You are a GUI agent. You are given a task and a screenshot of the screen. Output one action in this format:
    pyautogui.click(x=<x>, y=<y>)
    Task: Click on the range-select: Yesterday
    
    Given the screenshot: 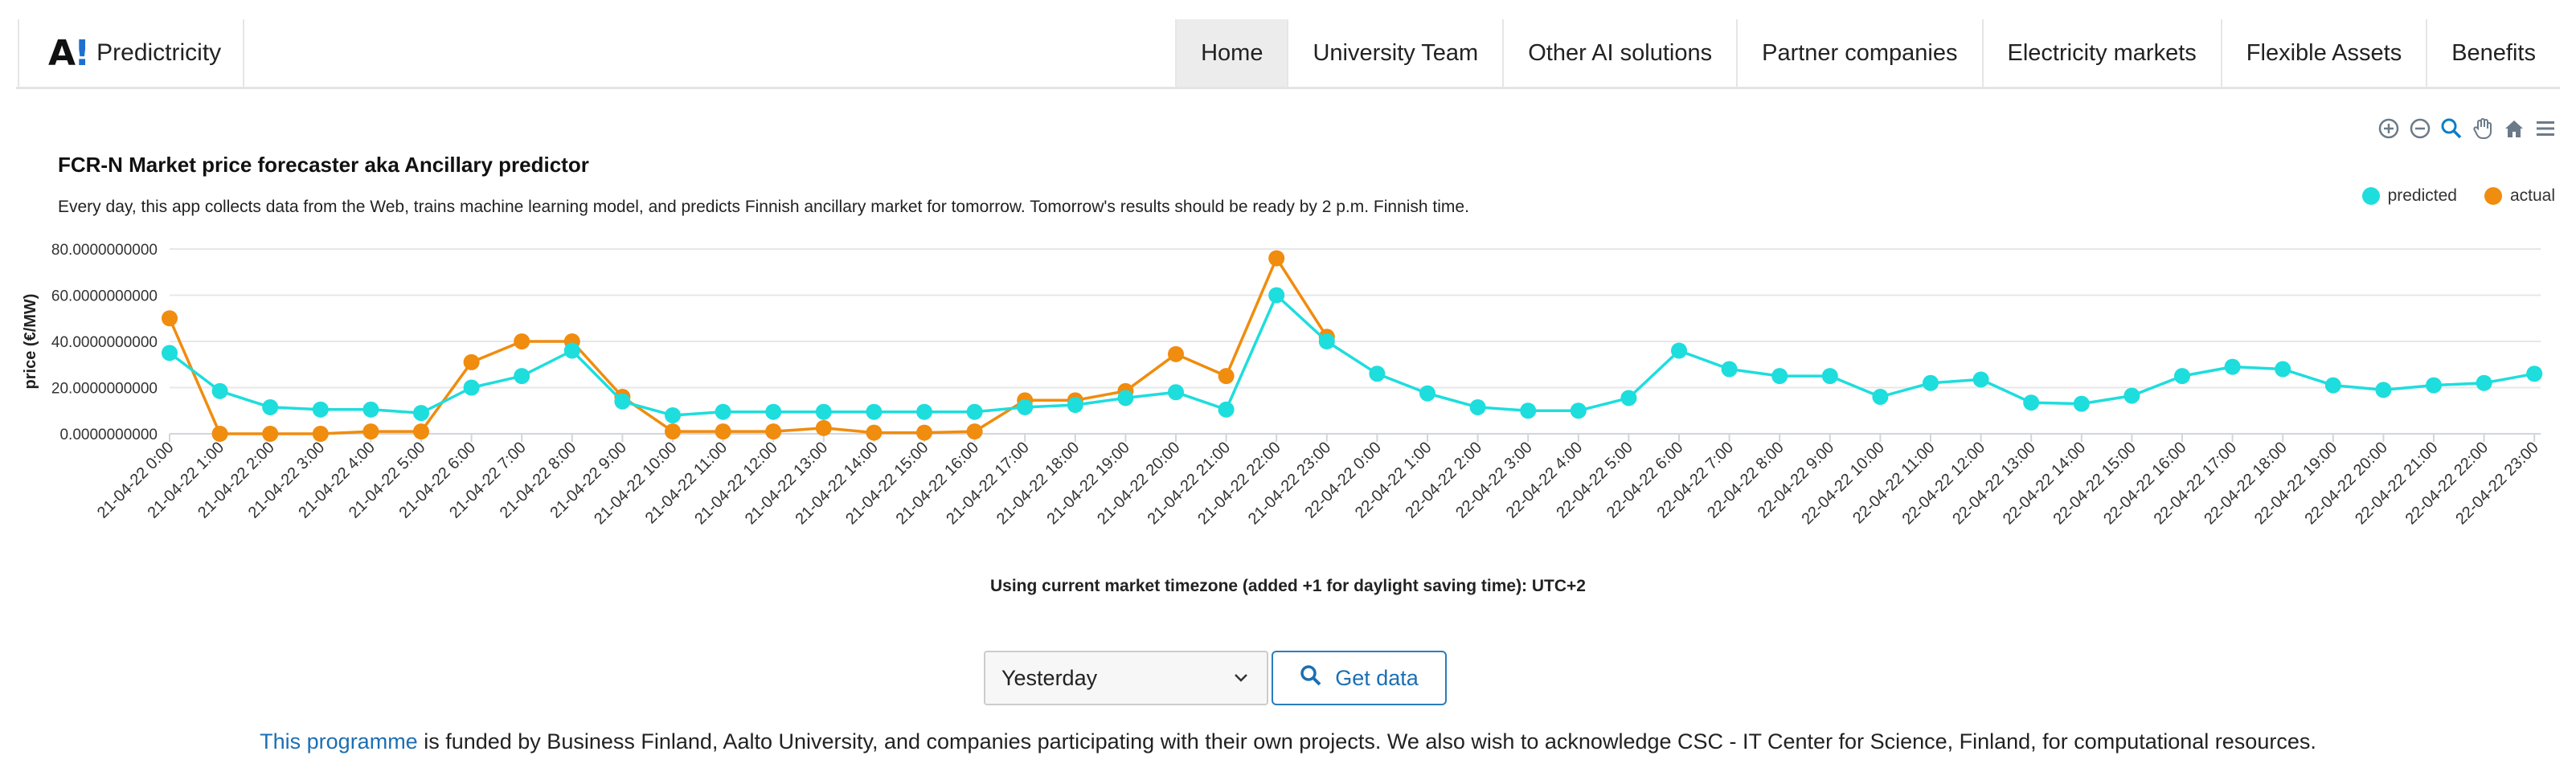 What is the action you would take?
    pyautogui.click(x=1126, y=678)
    